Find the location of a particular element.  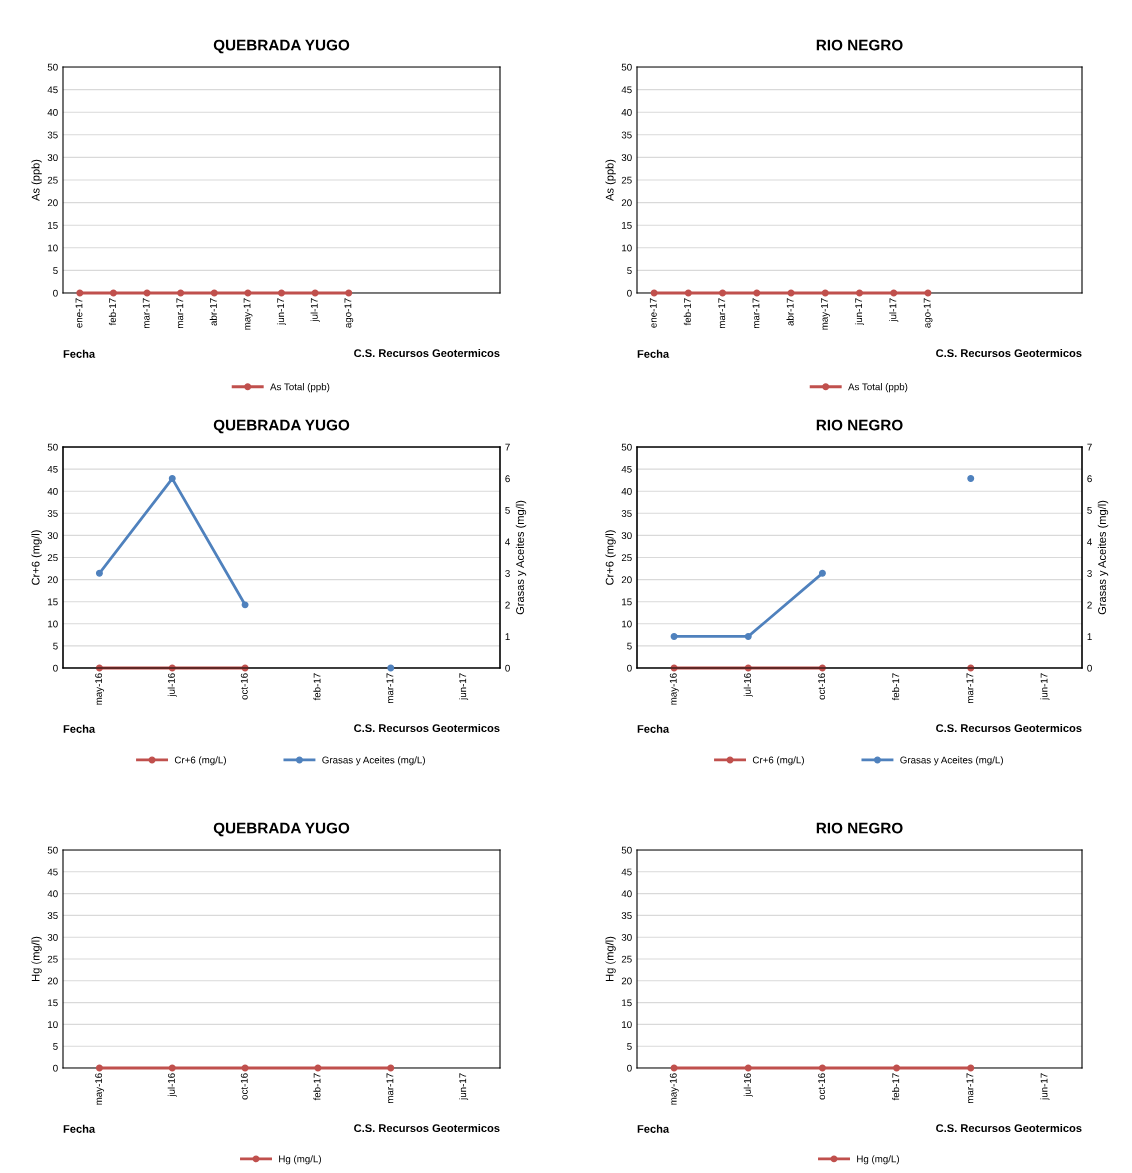

x-tick-label: ene-17 is located at coordinates (653, 313).